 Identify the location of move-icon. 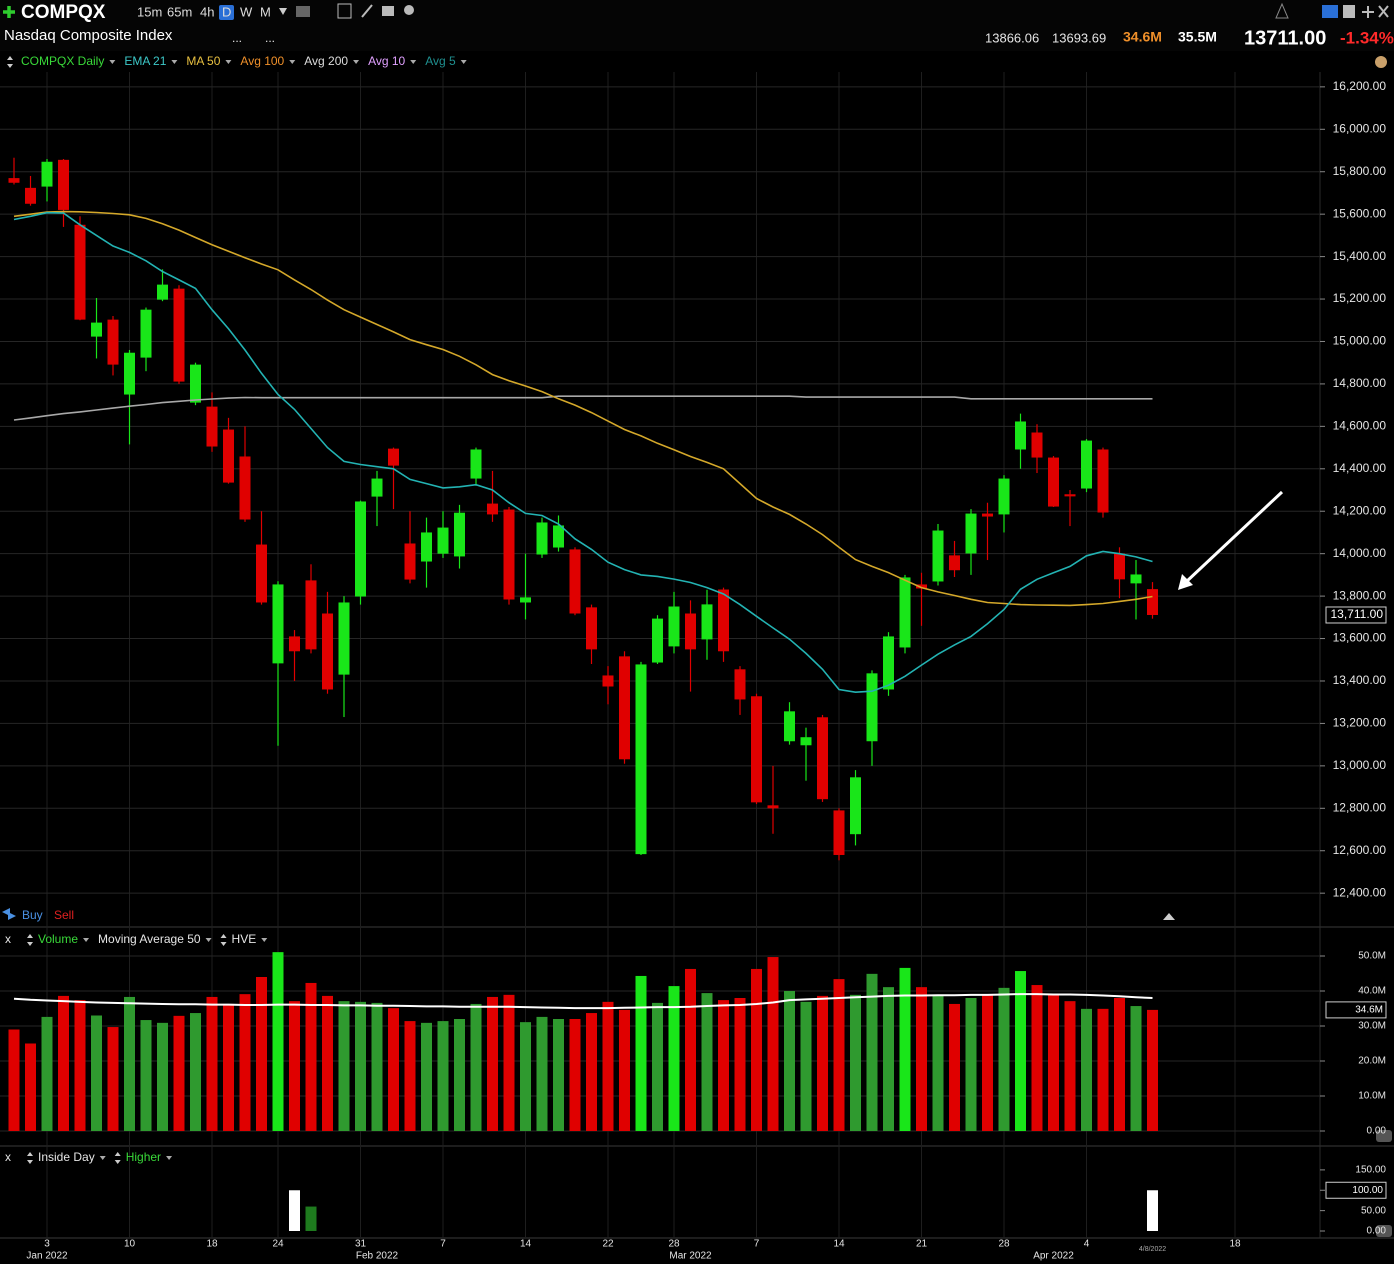
(1368, 12).